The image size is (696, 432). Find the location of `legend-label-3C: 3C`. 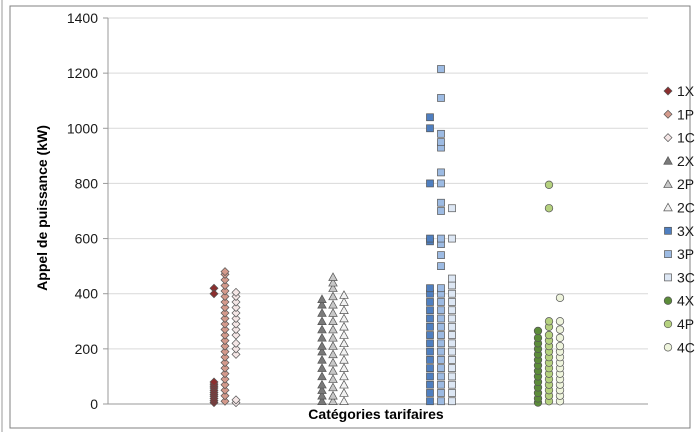

legend-label-3C: 3C is located at coordinates (686, 277).